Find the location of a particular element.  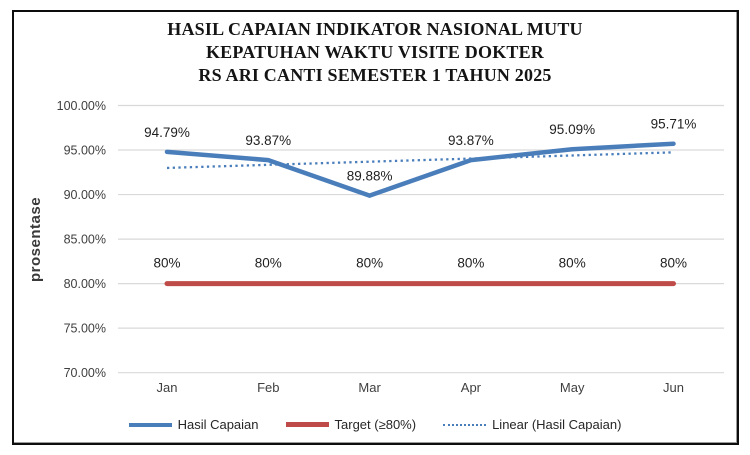

legend-item-target: Target (≥80%) is located at coordinates (351, 424).